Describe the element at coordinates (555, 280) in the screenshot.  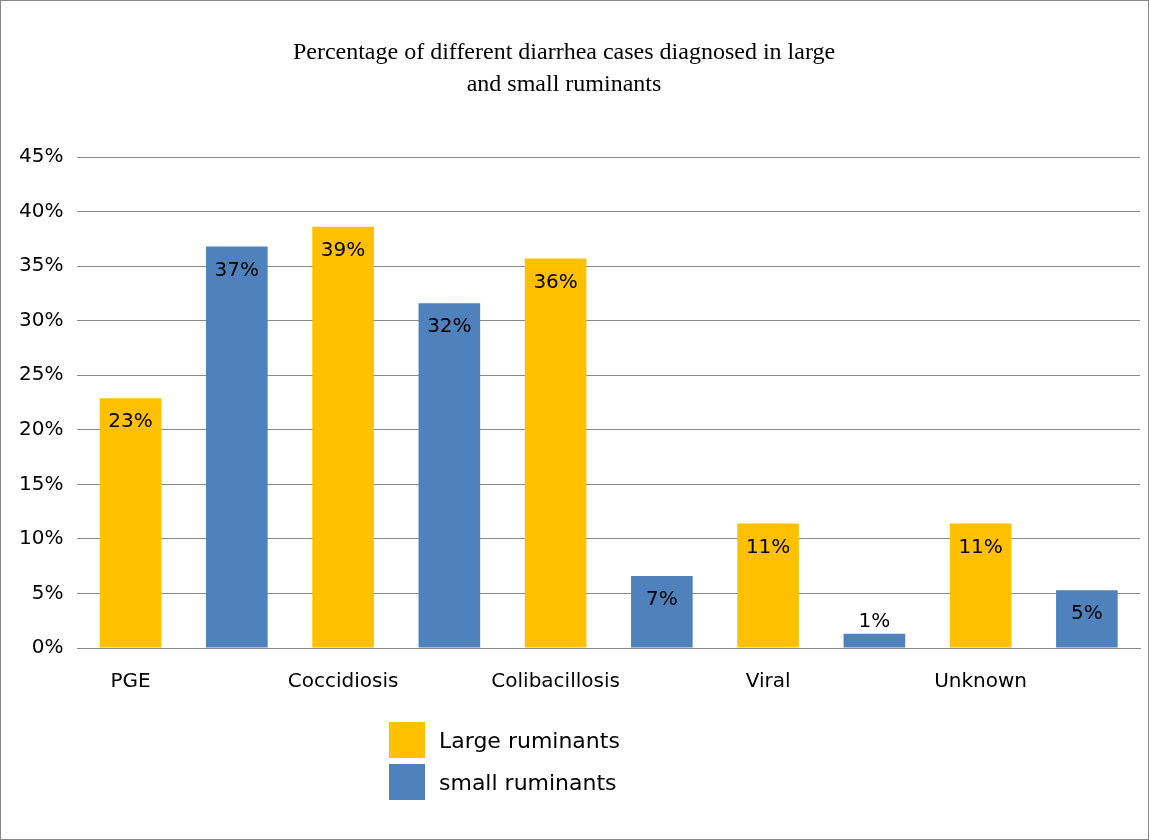
I see `data-label: 36%` at that location.